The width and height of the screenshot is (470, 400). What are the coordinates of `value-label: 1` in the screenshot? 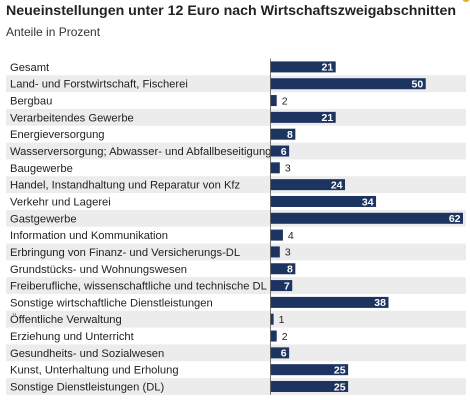 It's located at (282, 320).